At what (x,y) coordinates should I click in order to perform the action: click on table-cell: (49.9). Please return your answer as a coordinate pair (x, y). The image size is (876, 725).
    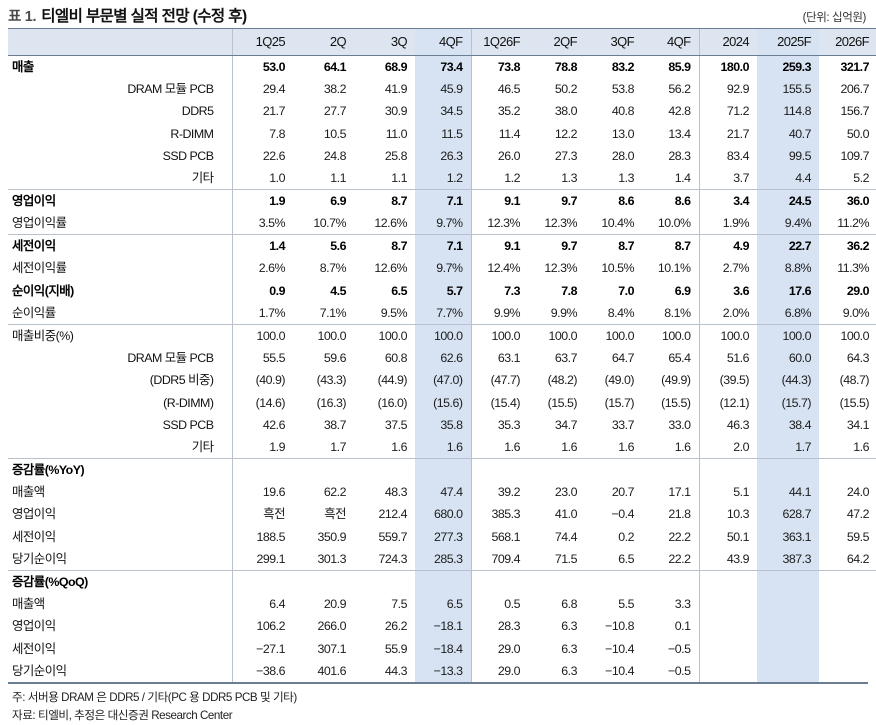
    Looking at the image, I should click on (676, 380).